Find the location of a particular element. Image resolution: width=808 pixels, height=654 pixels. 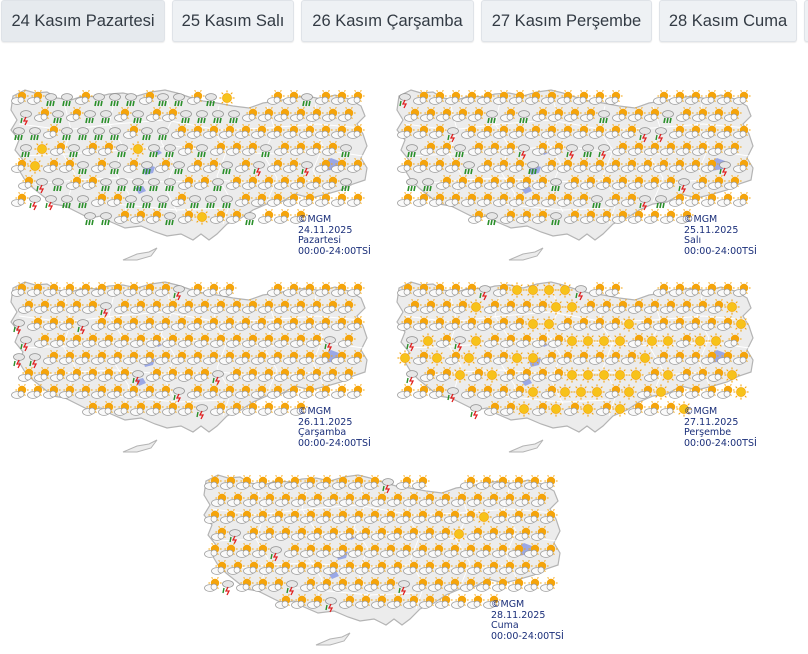

forecast-map-26: ©MGM 26.11.2025 Çarşamba 00:00-24:00TSİ is located at coordinates (195, 368).